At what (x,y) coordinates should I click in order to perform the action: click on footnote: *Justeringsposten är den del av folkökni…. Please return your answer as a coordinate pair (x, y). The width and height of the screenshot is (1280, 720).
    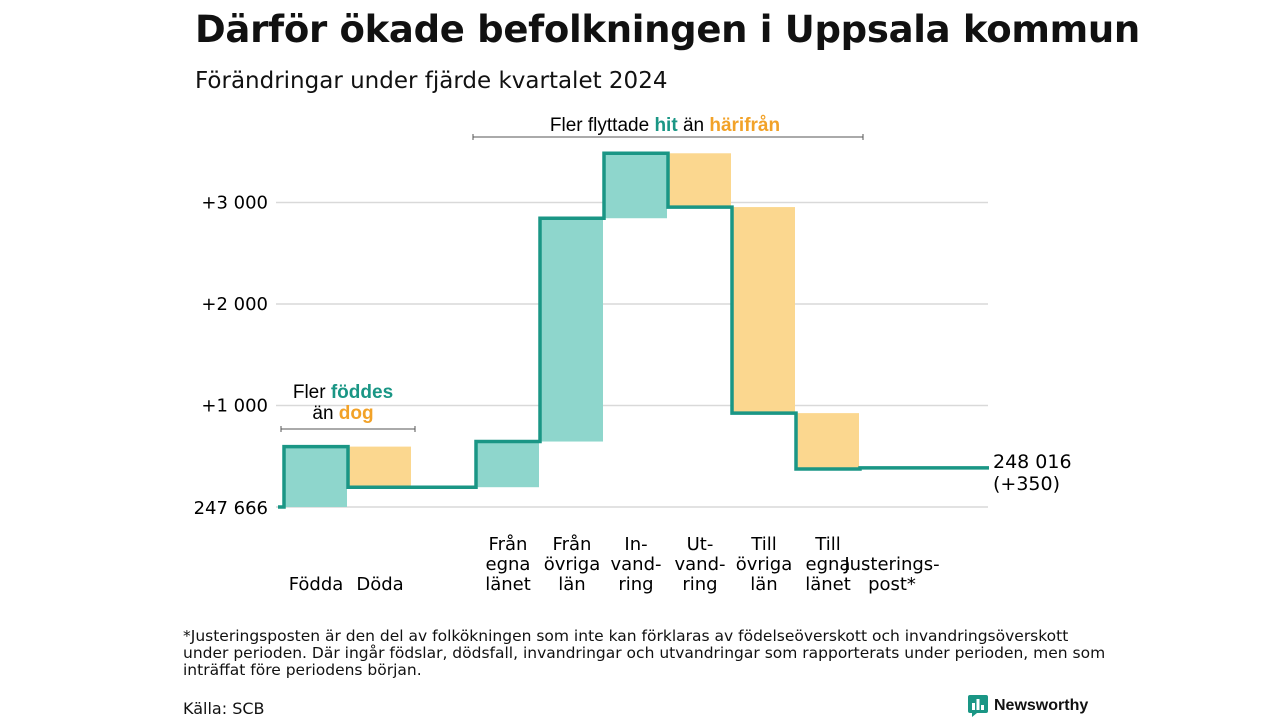
    Looking at the image, I should click on (644, 653).